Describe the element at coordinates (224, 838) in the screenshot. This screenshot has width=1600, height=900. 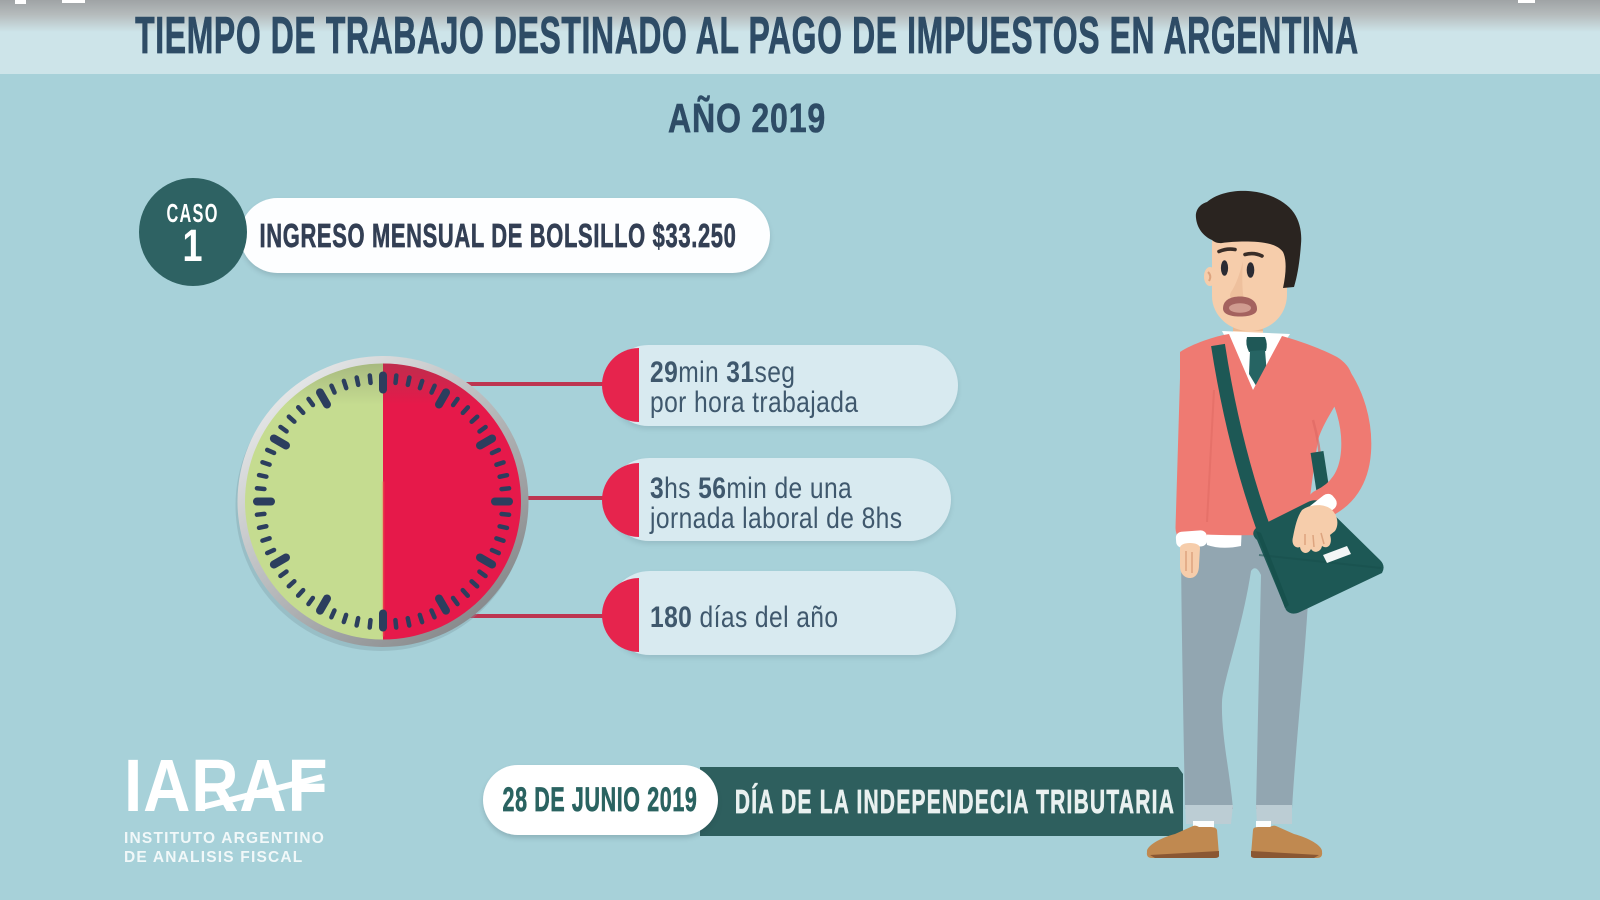
I see `svg-text: INSTITUTO ARGENTINO` at that location.